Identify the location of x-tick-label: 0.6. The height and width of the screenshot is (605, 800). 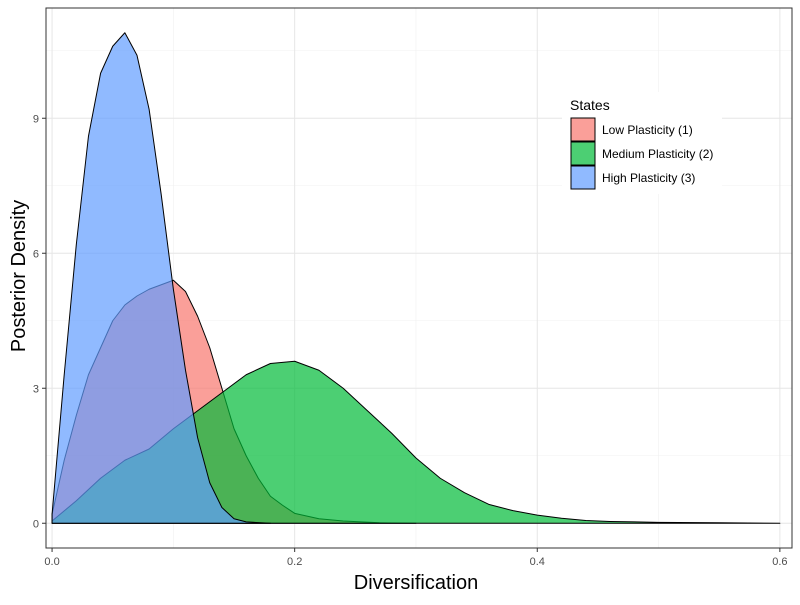
(779, 562).